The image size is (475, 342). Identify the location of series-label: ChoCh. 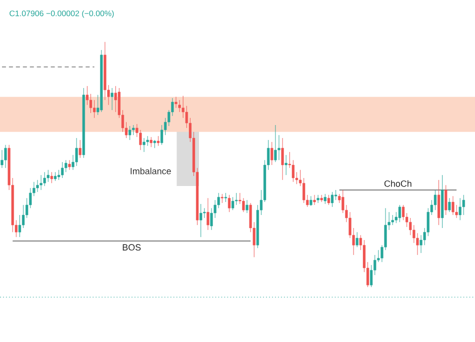
(398, 183).